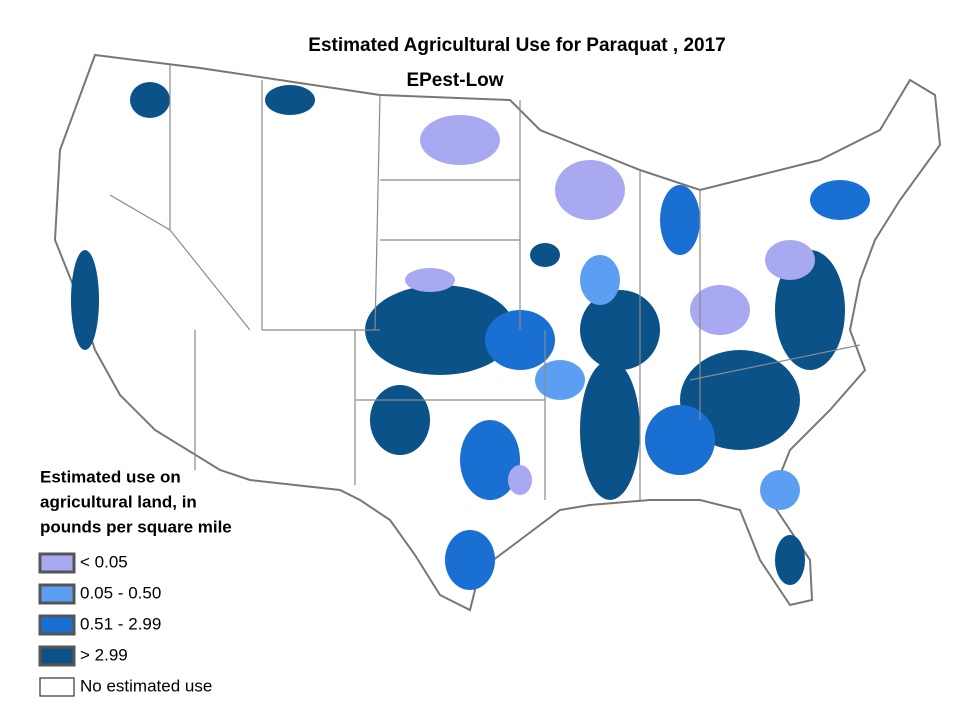  What do you see at coordinates (454, 80) in the screenshot?
I see `map-subtitle: EPest-Low` at bounding box center [454, 80].